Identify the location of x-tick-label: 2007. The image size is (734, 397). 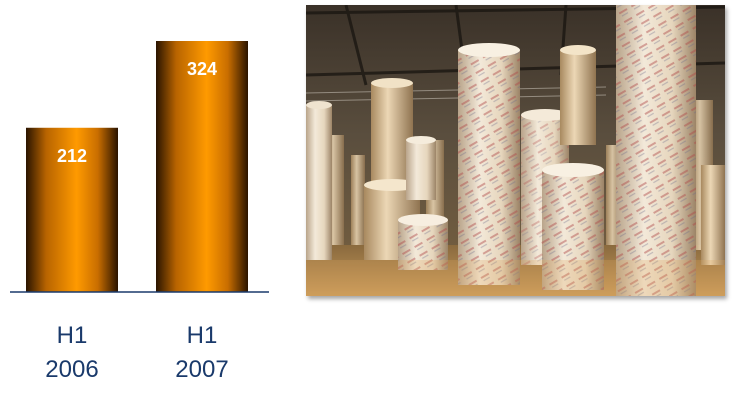
(201, 369).